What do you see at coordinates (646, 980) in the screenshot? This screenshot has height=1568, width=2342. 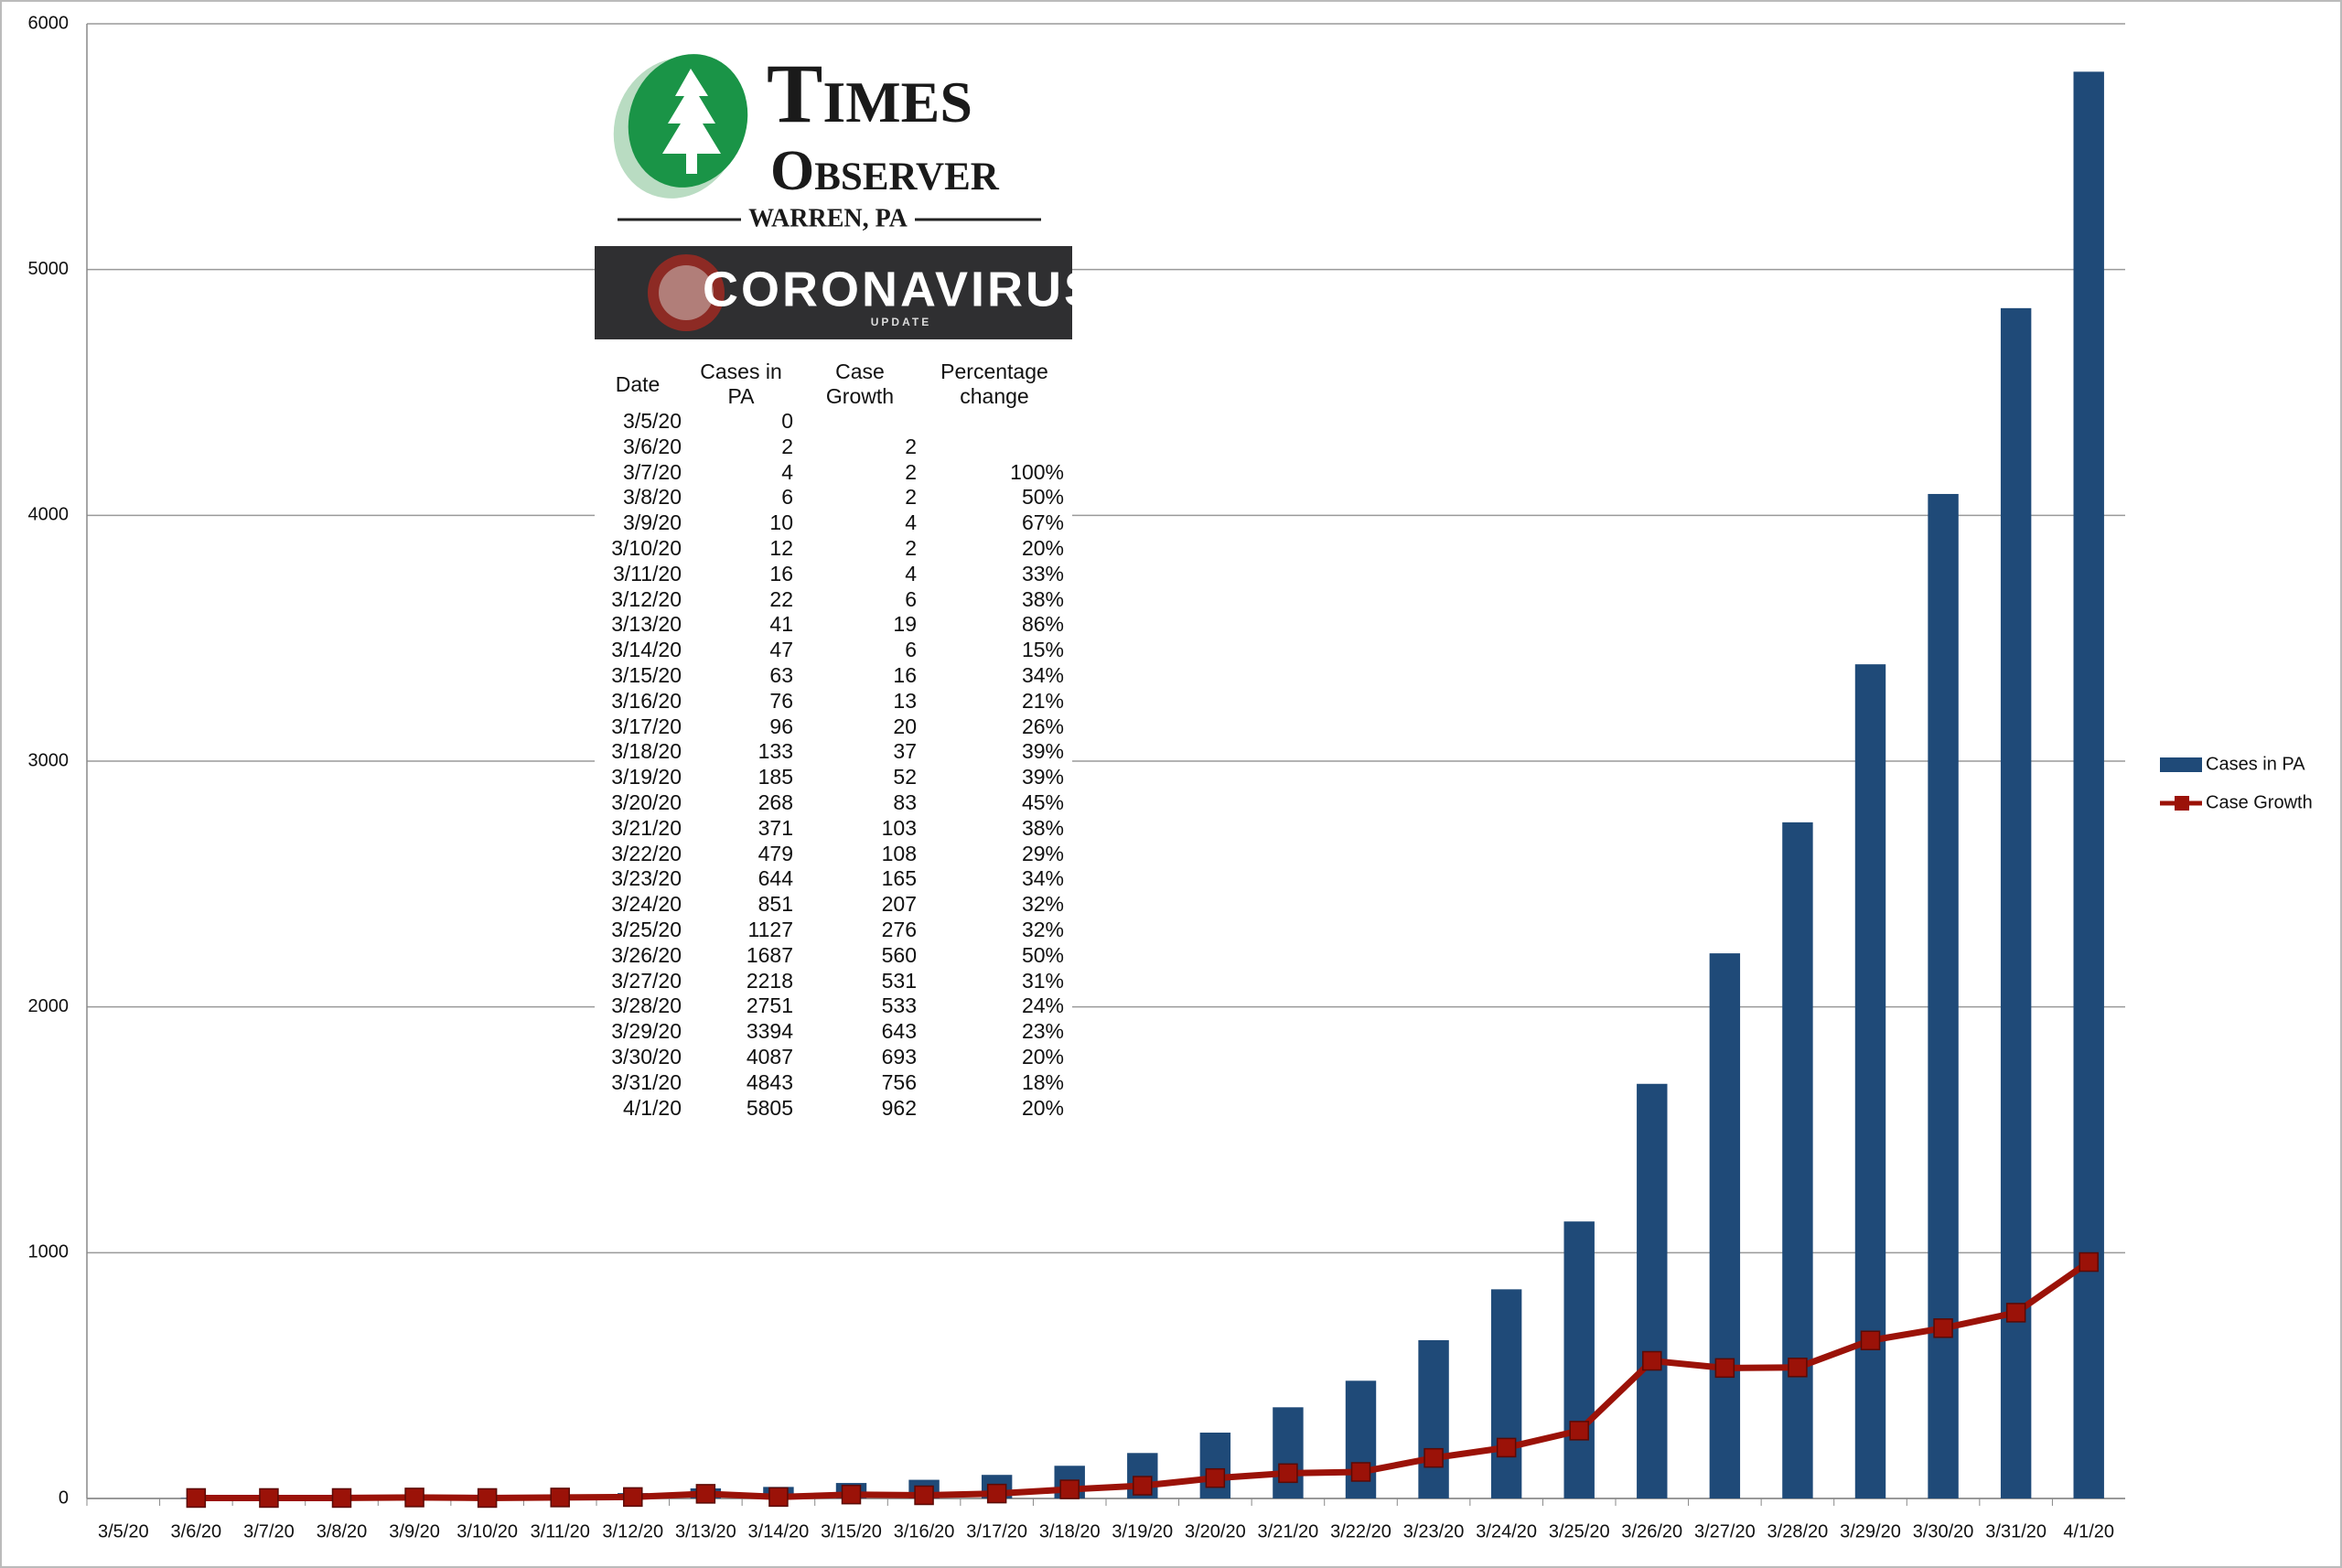 I see `table-cell: 3/27/20` at bounding box center [646, 980].